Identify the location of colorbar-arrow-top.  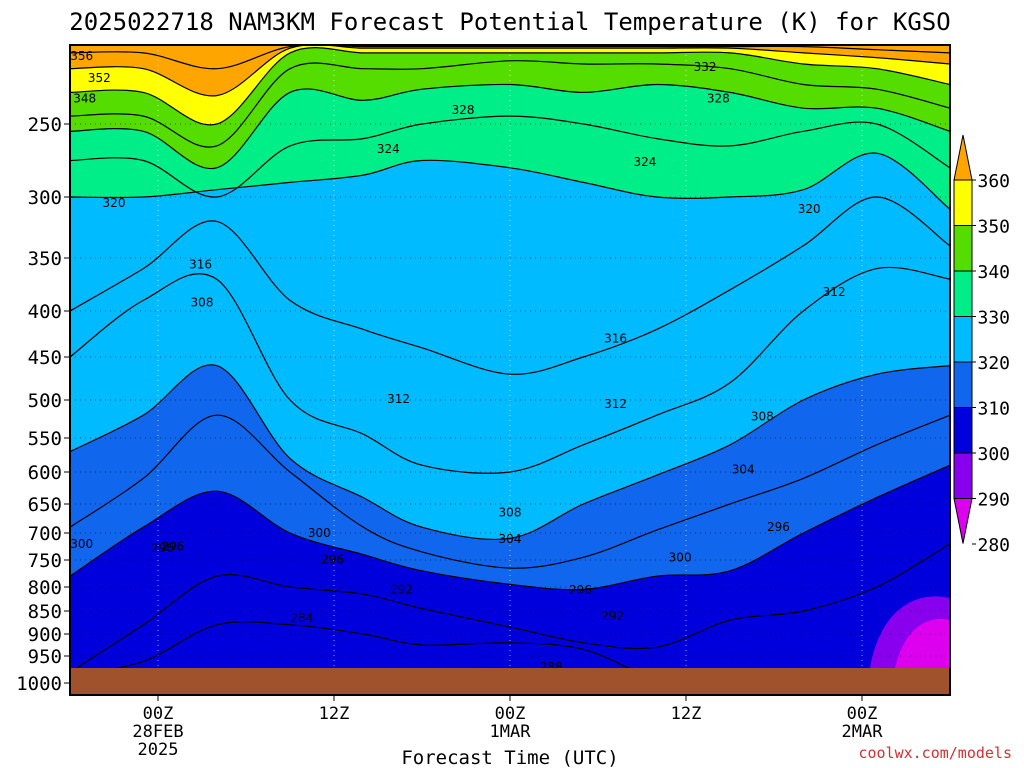
(963, 157).